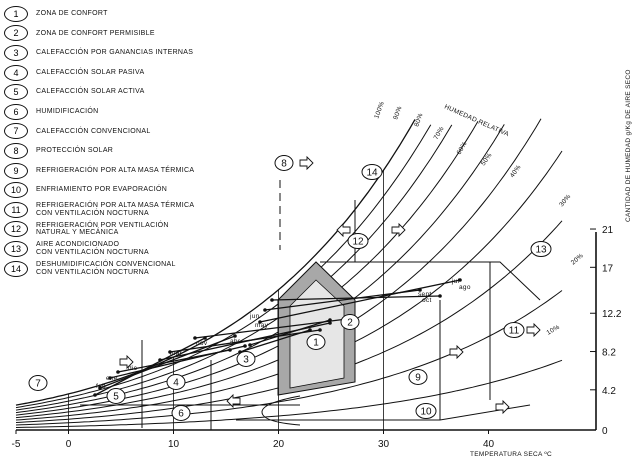 Image resolution: width=639 pixels, height=459 pixels. I want to click on month-label: abr, so click(235, 341).